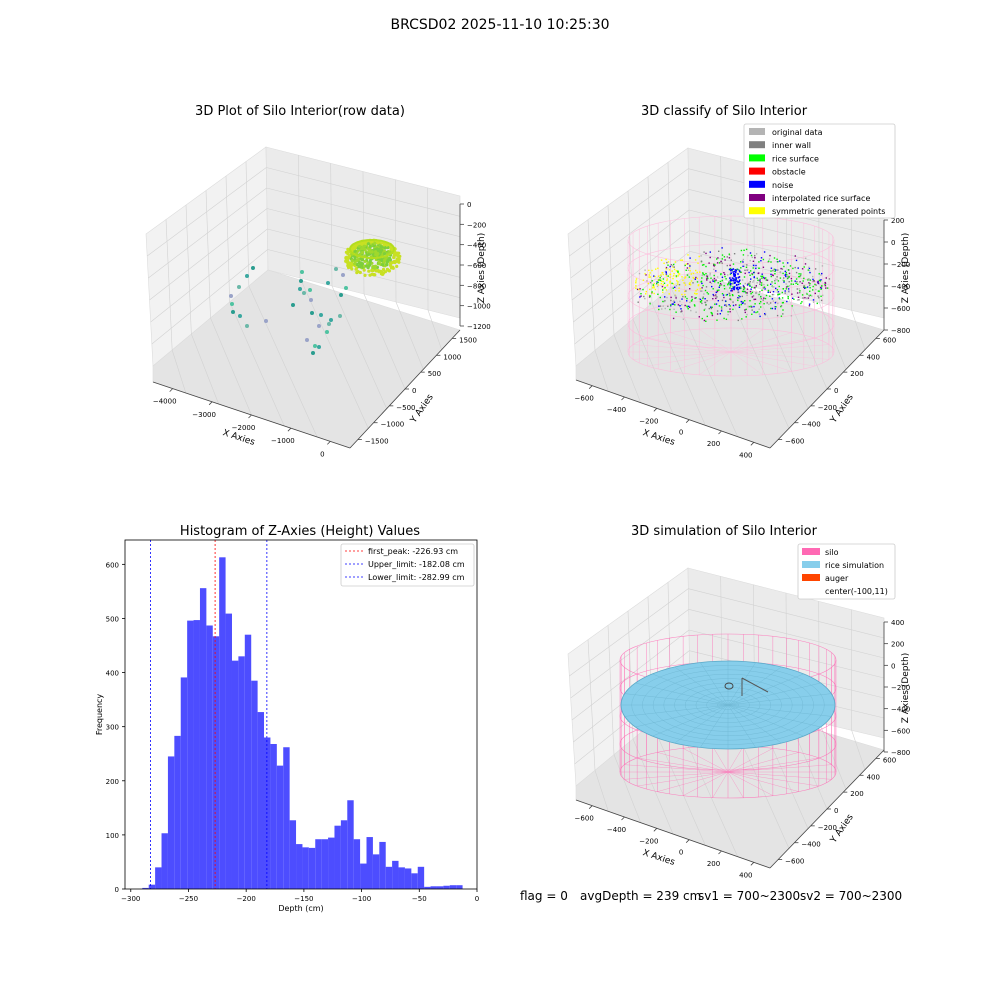 This screenshot has width=1000, height=1000. What do you see at coordinates (584, 819) in the screenshot?
I see `x-tick-label: −600` at bounding box center [584, 819].